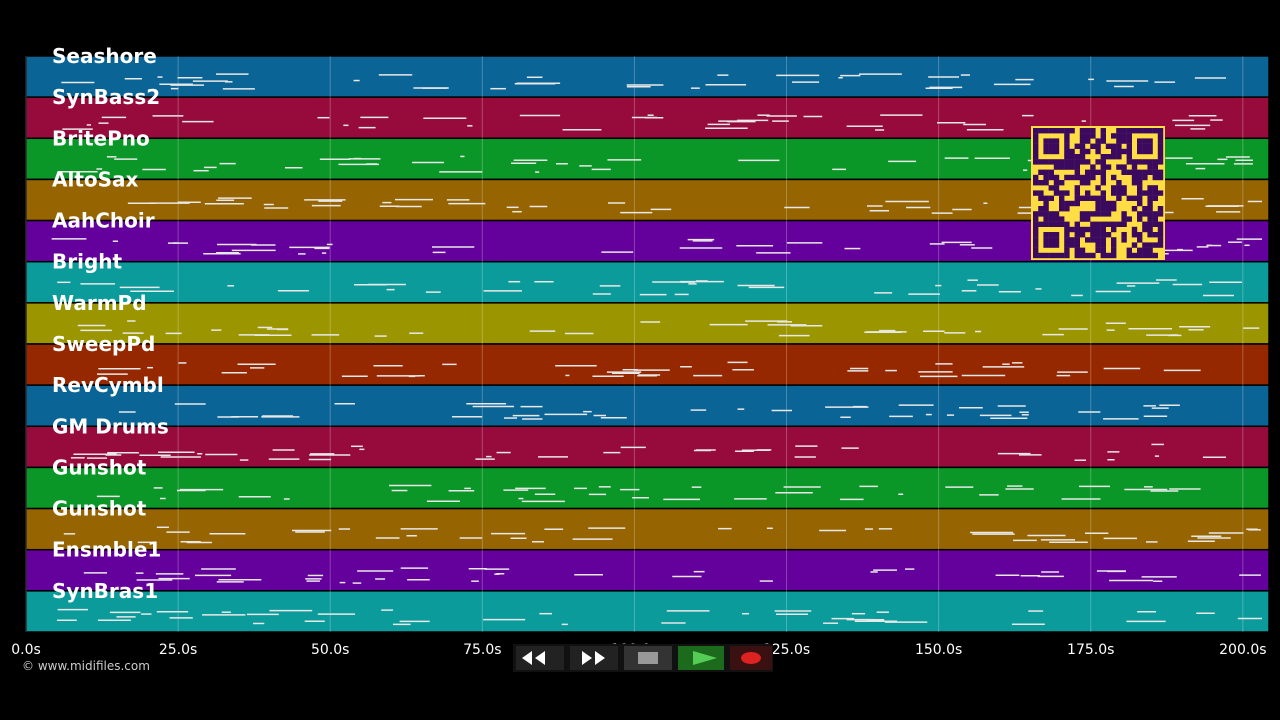 This screenshot has width=1280, height=720. What do you see at coordinates (594, 658) in the screenshot?
I see `forward-button` at bounding box center [594, 658].